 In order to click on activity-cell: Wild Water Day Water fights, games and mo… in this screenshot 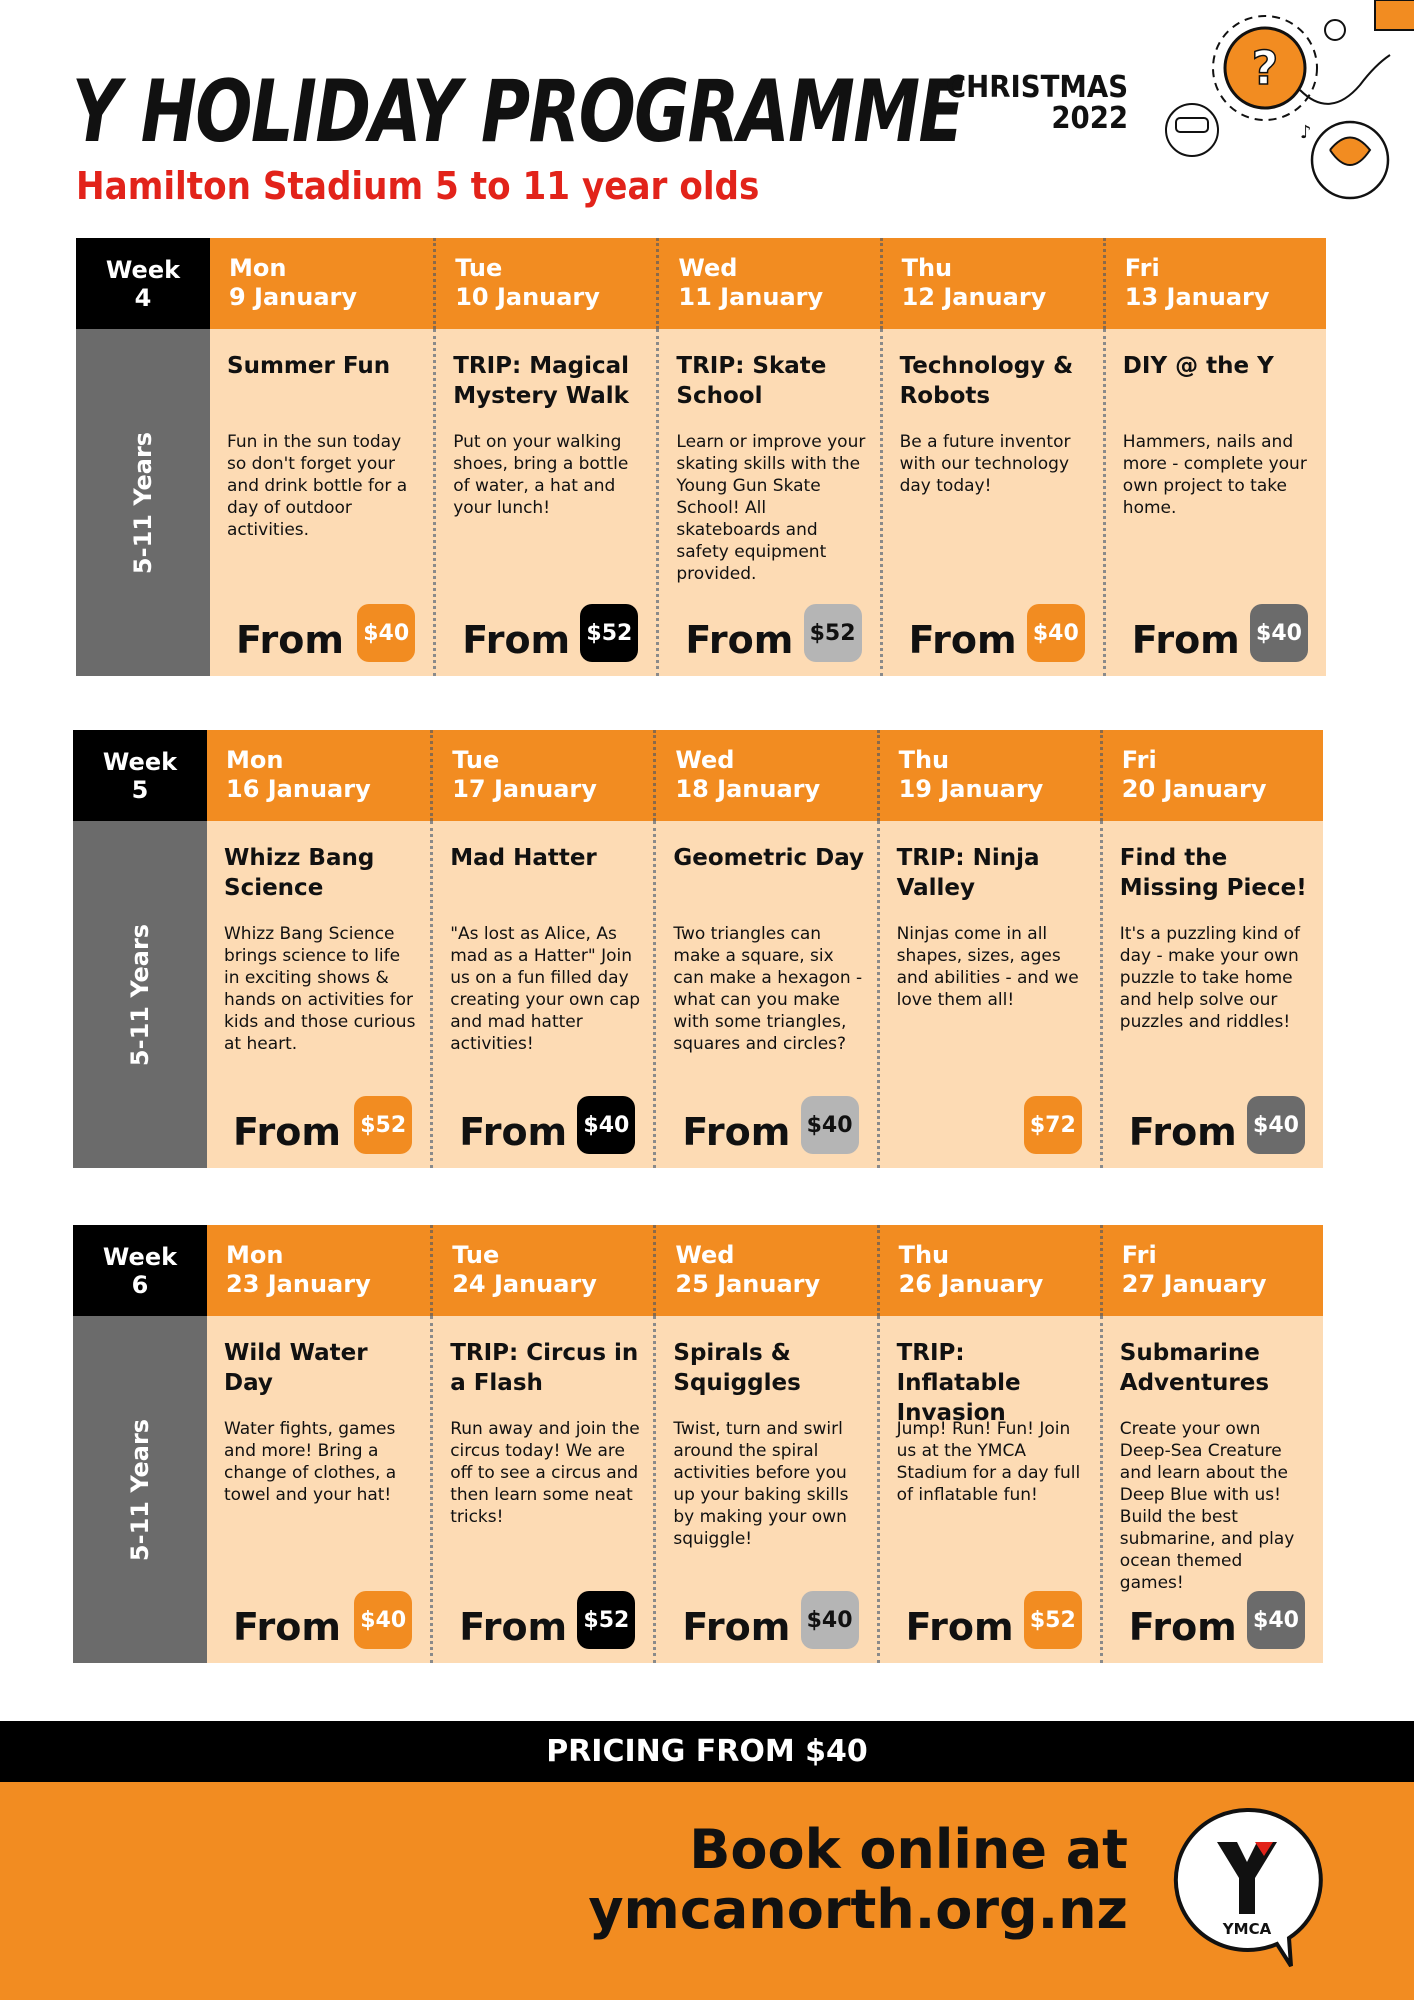, I will do `click(319, 1489)`.